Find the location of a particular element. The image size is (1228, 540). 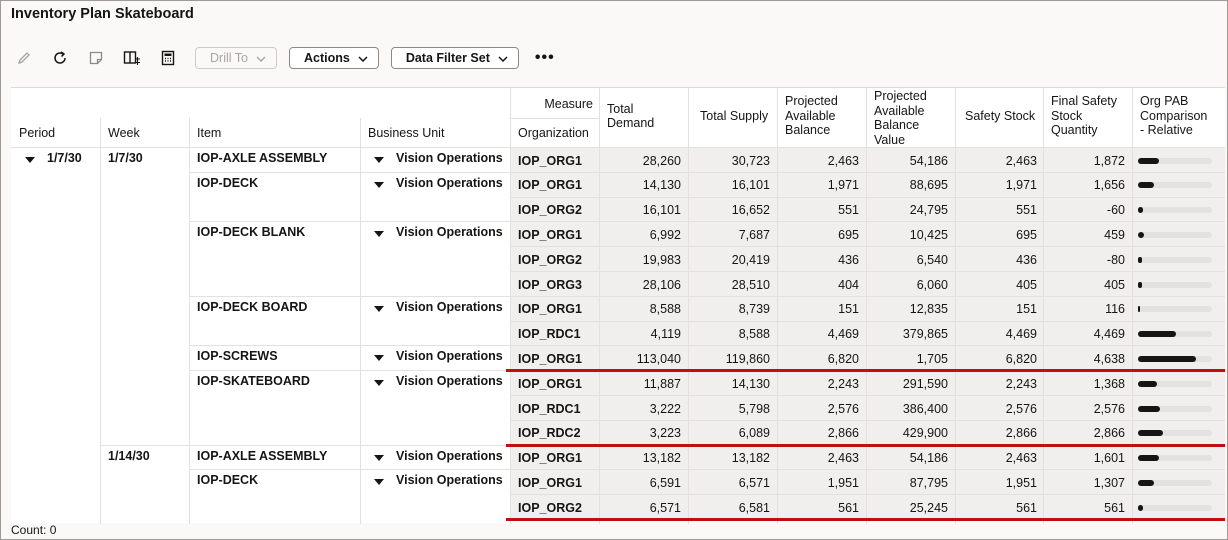

final-safety-stock-cell: 459 is located at coordinates (1114, 234).